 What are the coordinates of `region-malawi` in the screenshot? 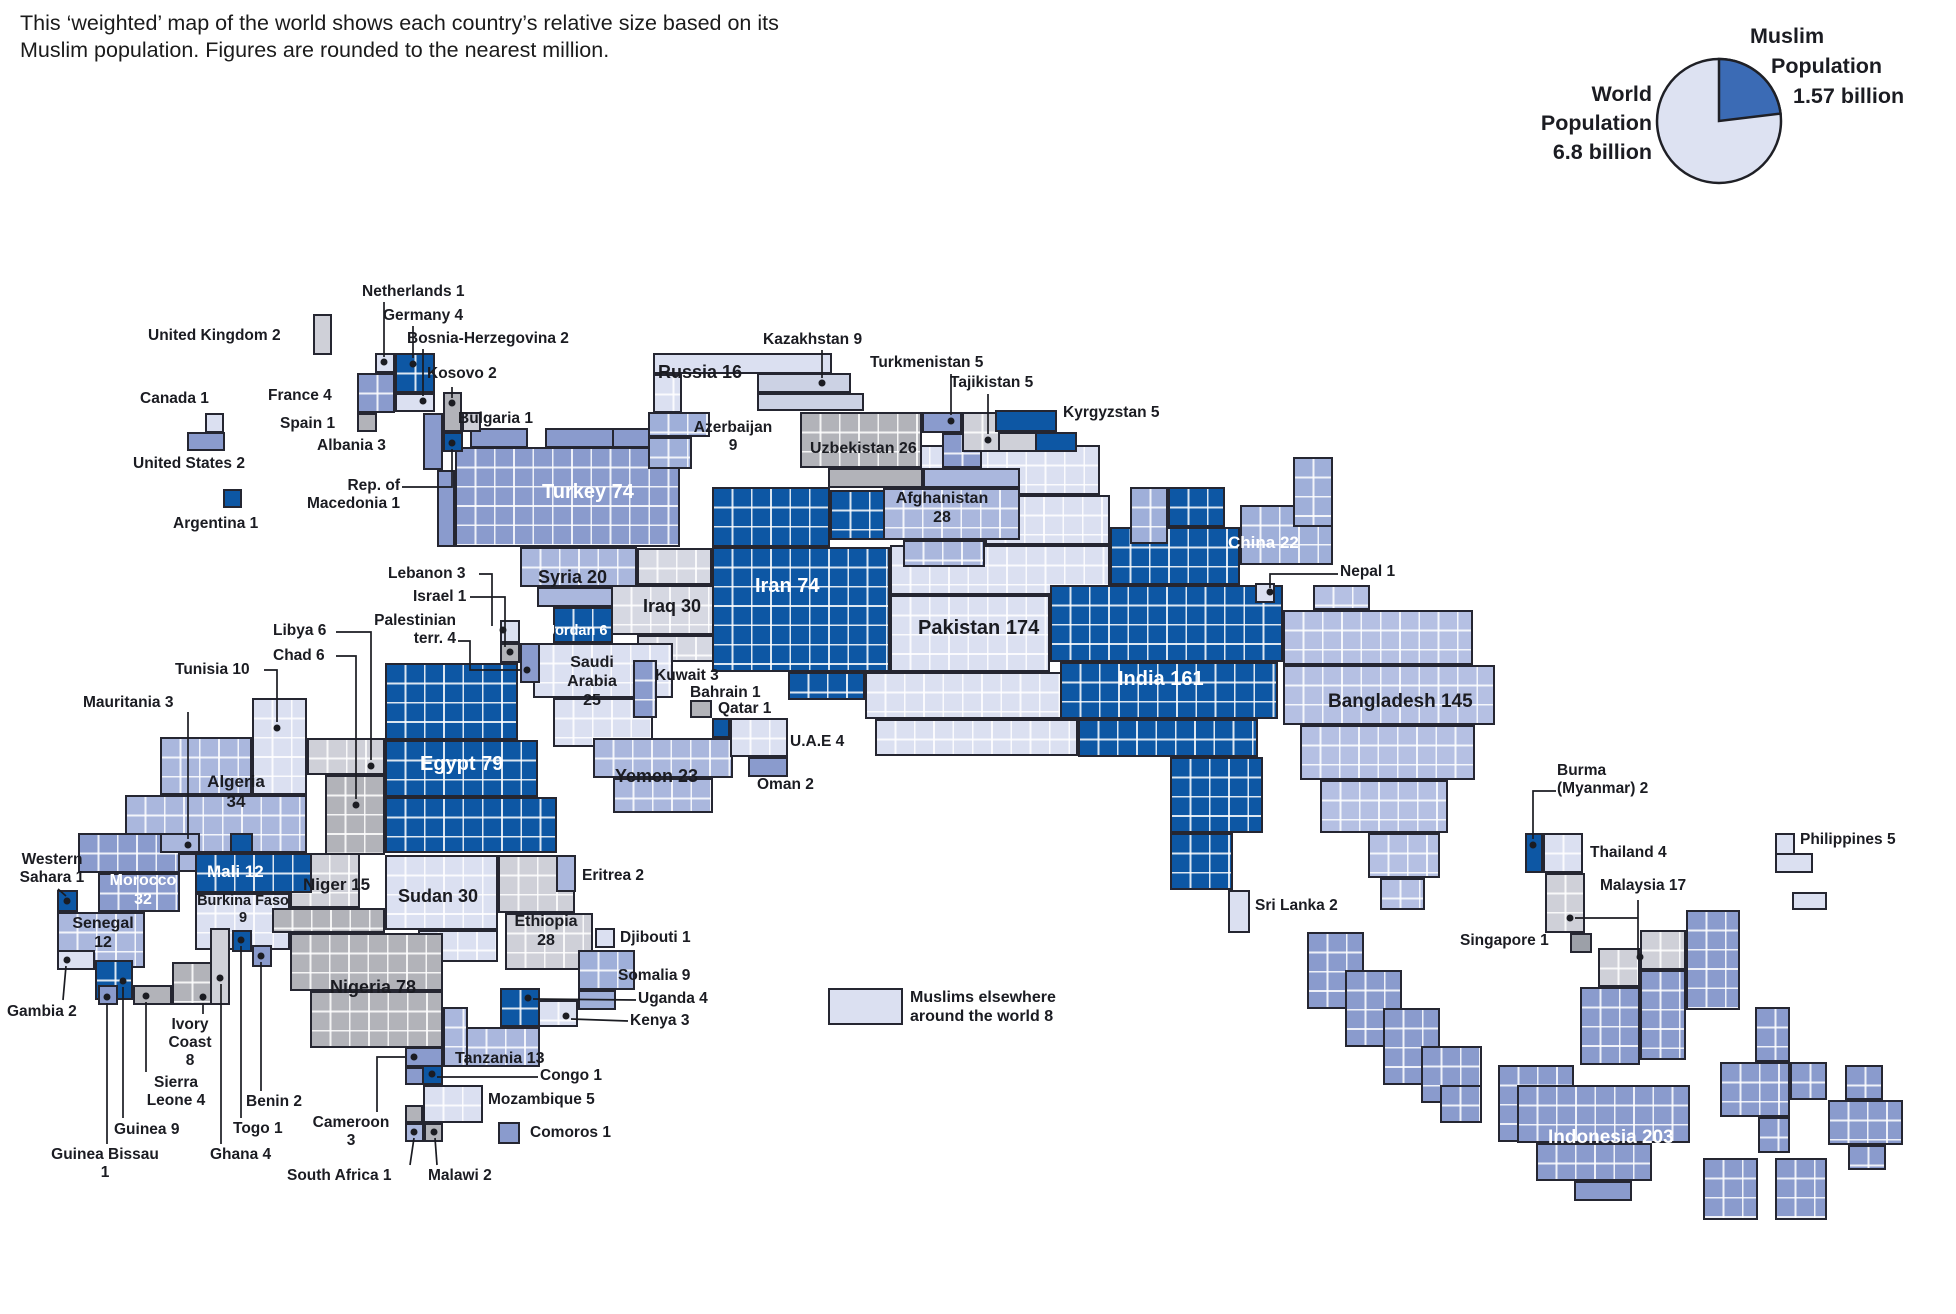 It's located at (414, 1114).